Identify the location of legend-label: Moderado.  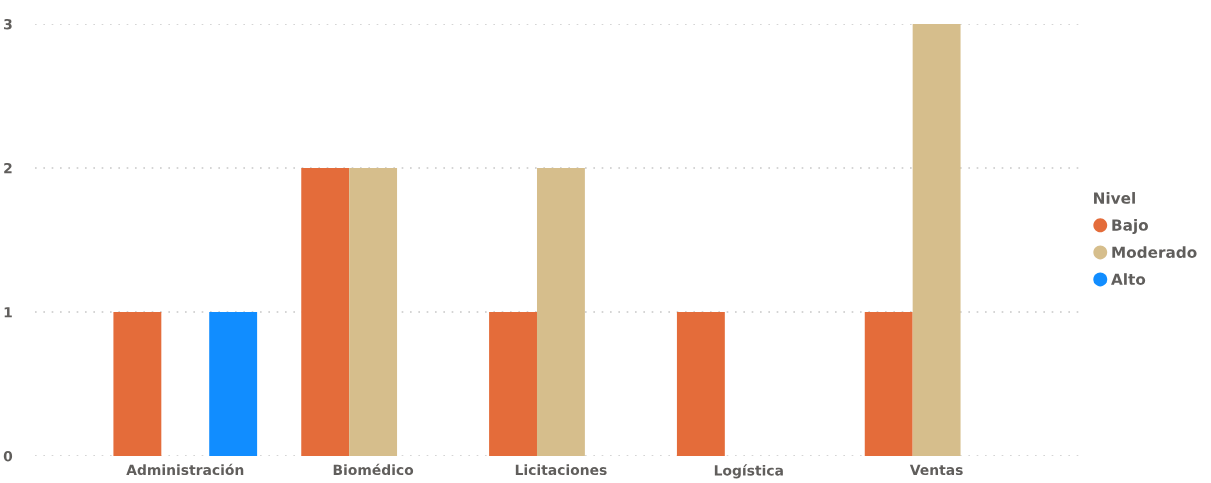
(1154, 252).